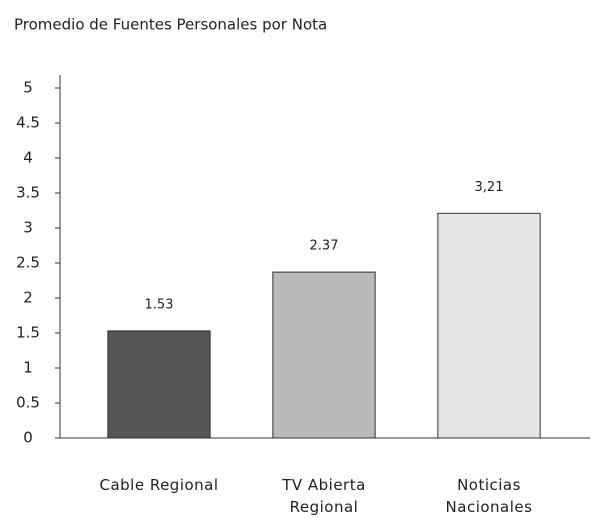 The image size is (591, 518). I want to click on y-tick-label: 2.5, so click(28, 263).